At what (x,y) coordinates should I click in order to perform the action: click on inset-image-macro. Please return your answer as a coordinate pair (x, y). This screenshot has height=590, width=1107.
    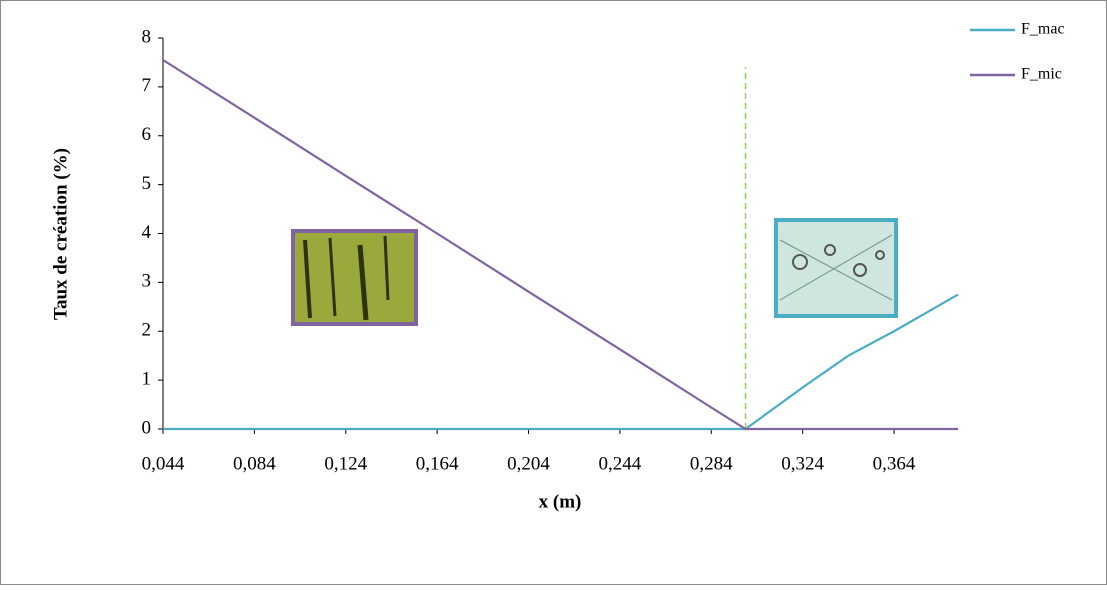
    Looking at the image, I should click on (836, 268).